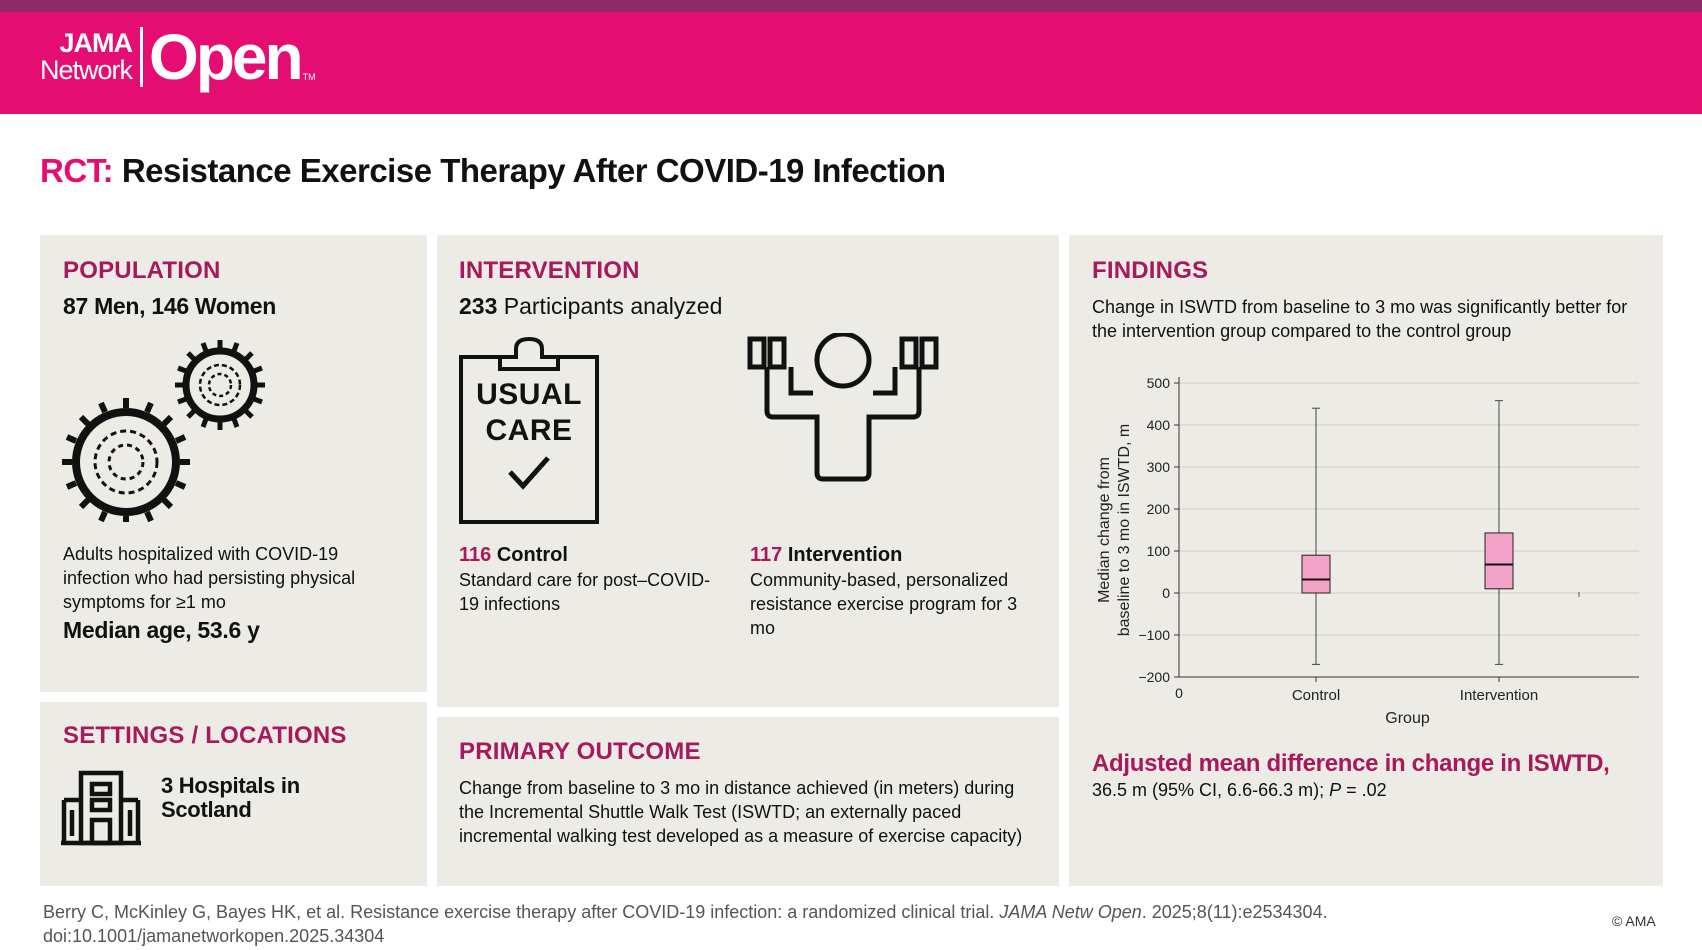 The image size is (1702, 950). I want to click on citation-doi: doi:10.1001/jamanetworkopen.2025.34304, so click(214, 936).